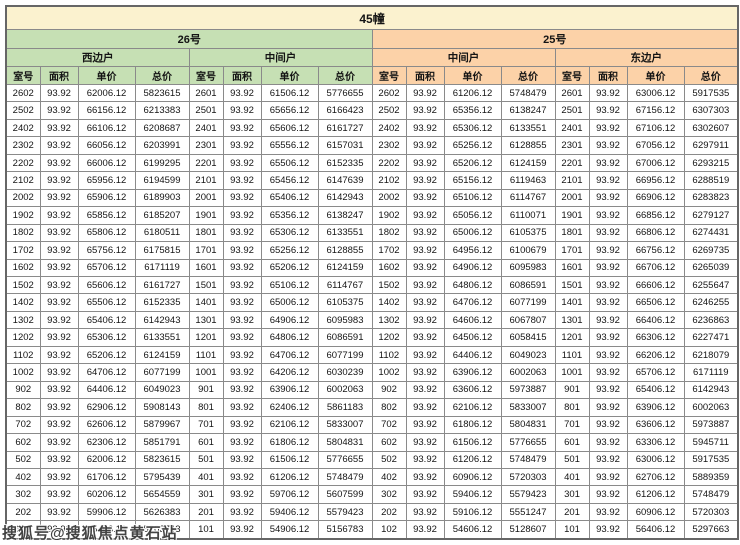  What do you see at coordinates (289, 128) in the screenshot?
I see `cell: 65606.12` at bounding box center [289, 128].